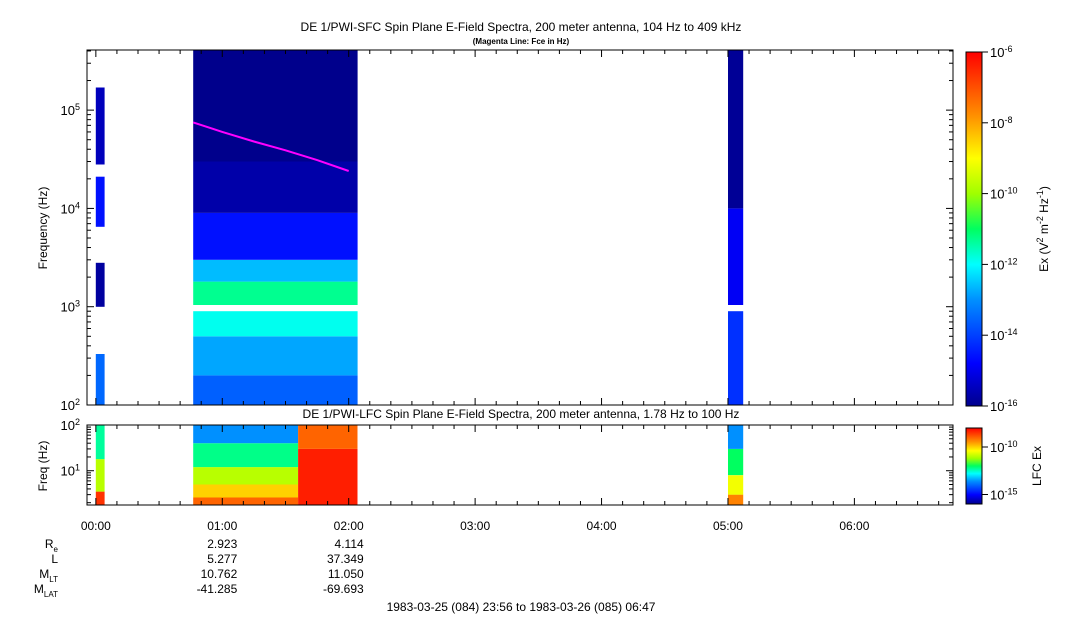  Describe the element at coordinates (222, 559) in the screenshot. I see `ephemeris-value: 5.277` at that location.